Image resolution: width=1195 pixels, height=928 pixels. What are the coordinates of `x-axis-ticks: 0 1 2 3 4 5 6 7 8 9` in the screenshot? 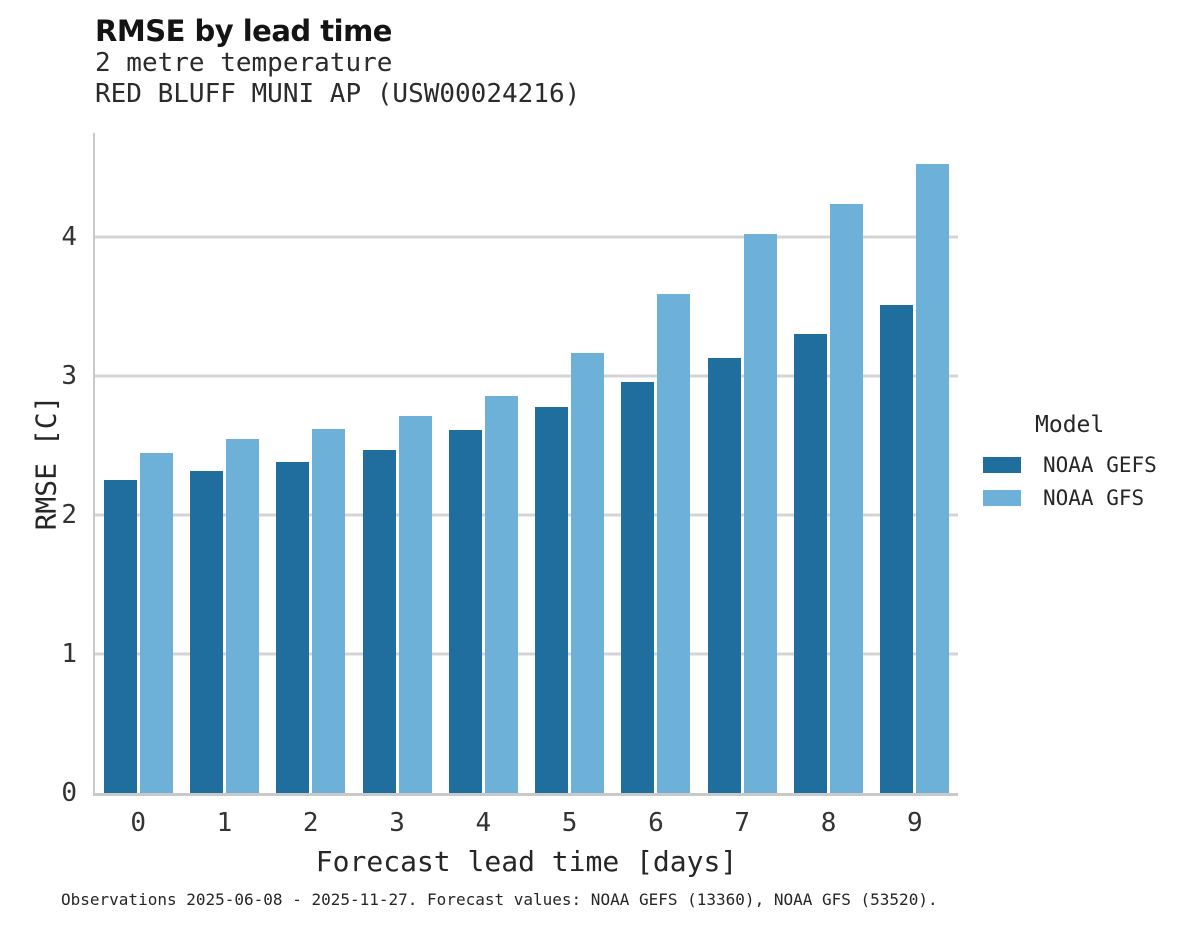 It's located at (526, 823).